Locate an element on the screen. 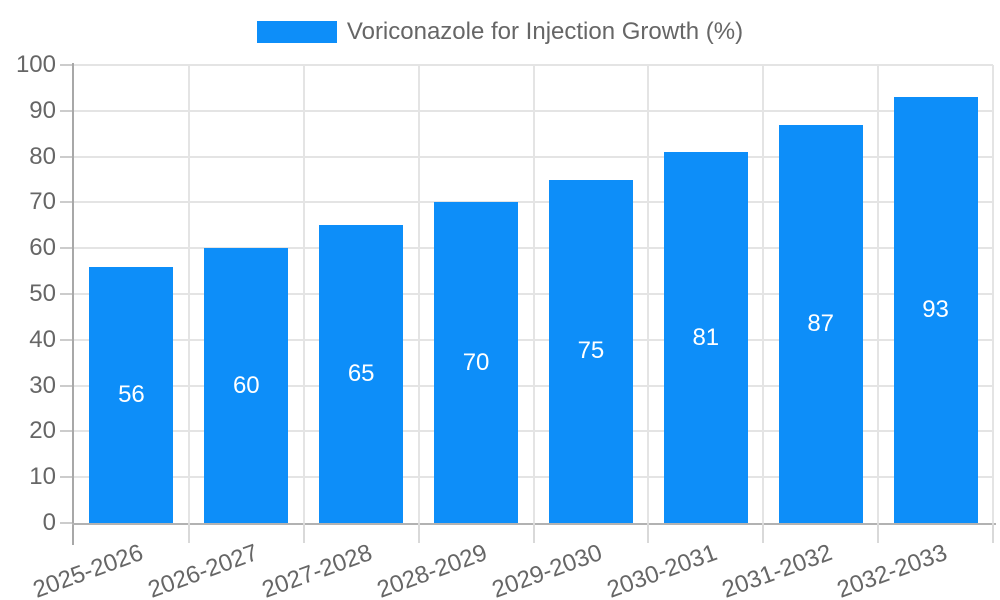  y-tick-label: 50 is located at coordinates (42, 293).